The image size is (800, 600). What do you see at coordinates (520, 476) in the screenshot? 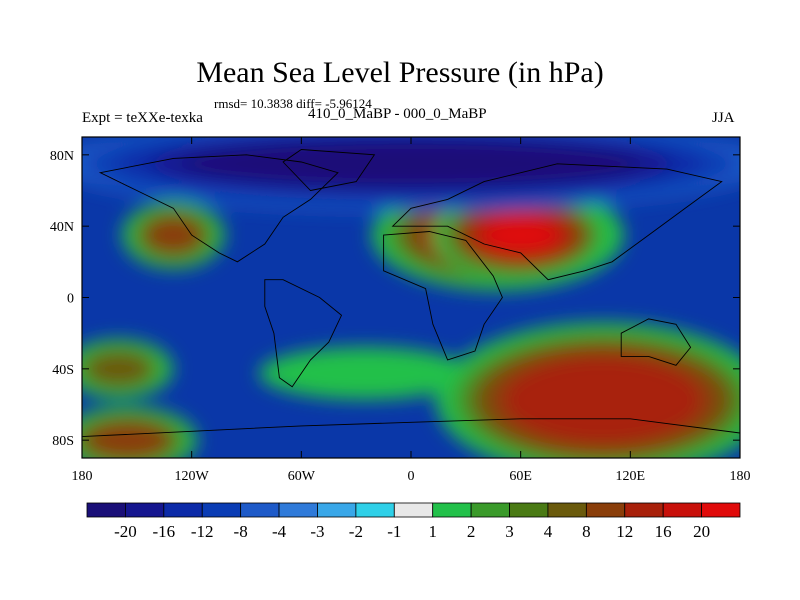
I see `x-tick-label: 60E` at bounding box center [520, 476].